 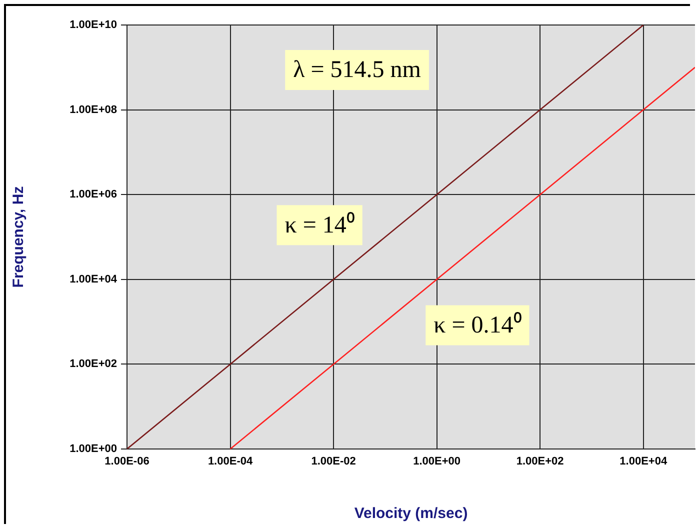 What do you see at coordinates (357, 70) in the screenshot?
I see `annotation: λ = 514.5 nm` at bounding box center [357, 70].